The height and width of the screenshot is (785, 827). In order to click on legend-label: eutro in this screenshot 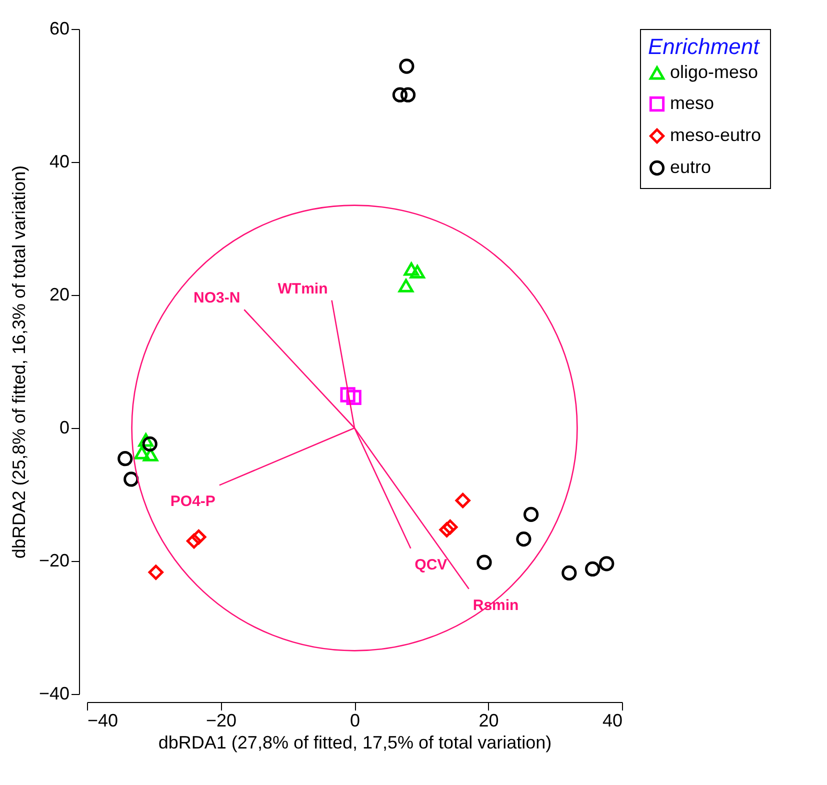, I will do `click(691, 167)`.